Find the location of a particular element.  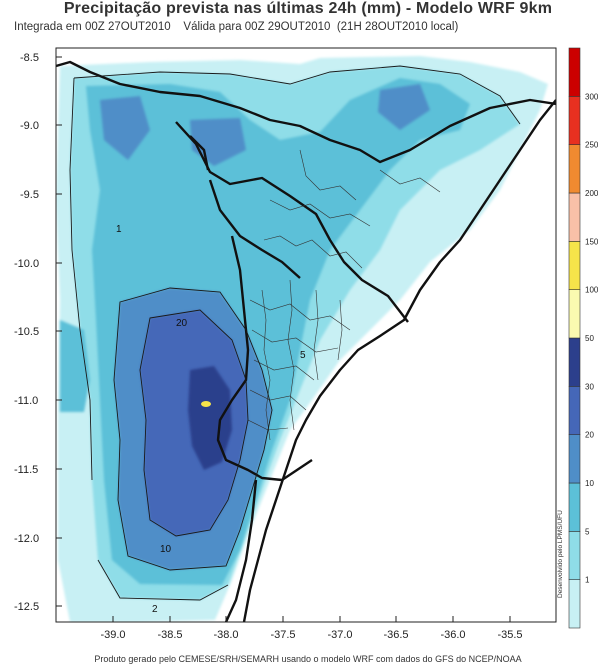

integration-time: Integrada em 00Z 27OUT2010 is located at coordinates (92, 27).